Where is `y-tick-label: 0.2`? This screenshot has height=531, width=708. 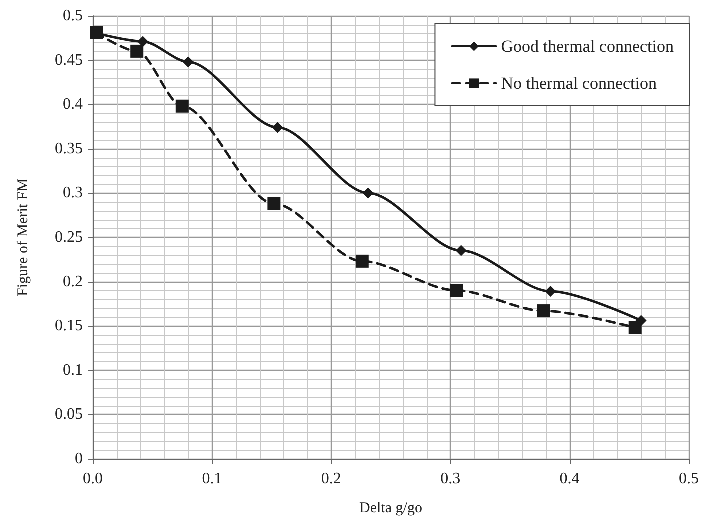
y-tick-label: 0.2 is located at coordinates (73, 281).